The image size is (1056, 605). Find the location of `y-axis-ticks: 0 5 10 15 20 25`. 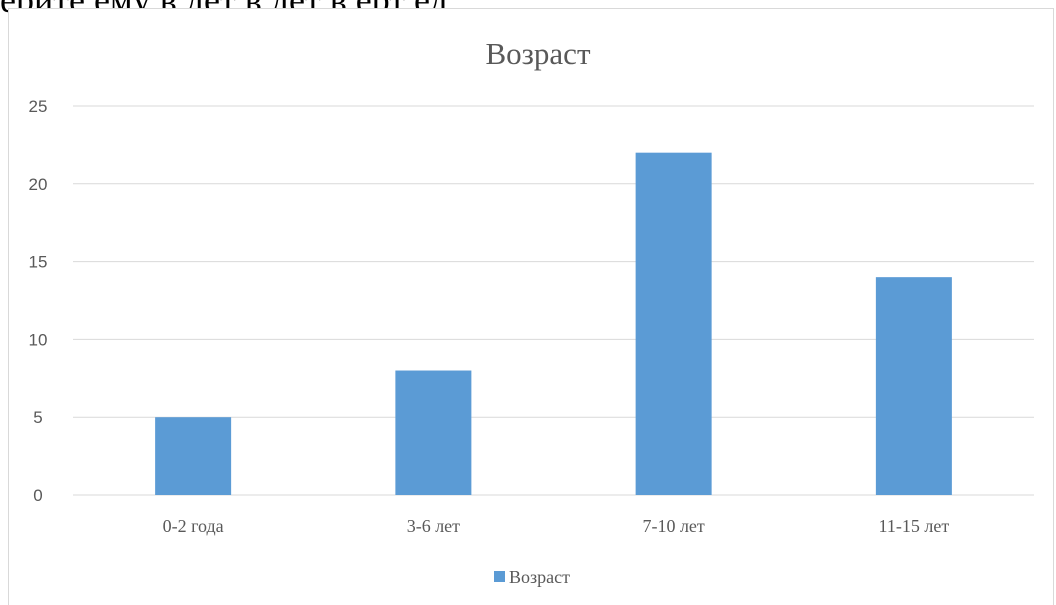

y-axis-ticks: 0 5 10 15 20 25 is located at coordinates (38, 301).